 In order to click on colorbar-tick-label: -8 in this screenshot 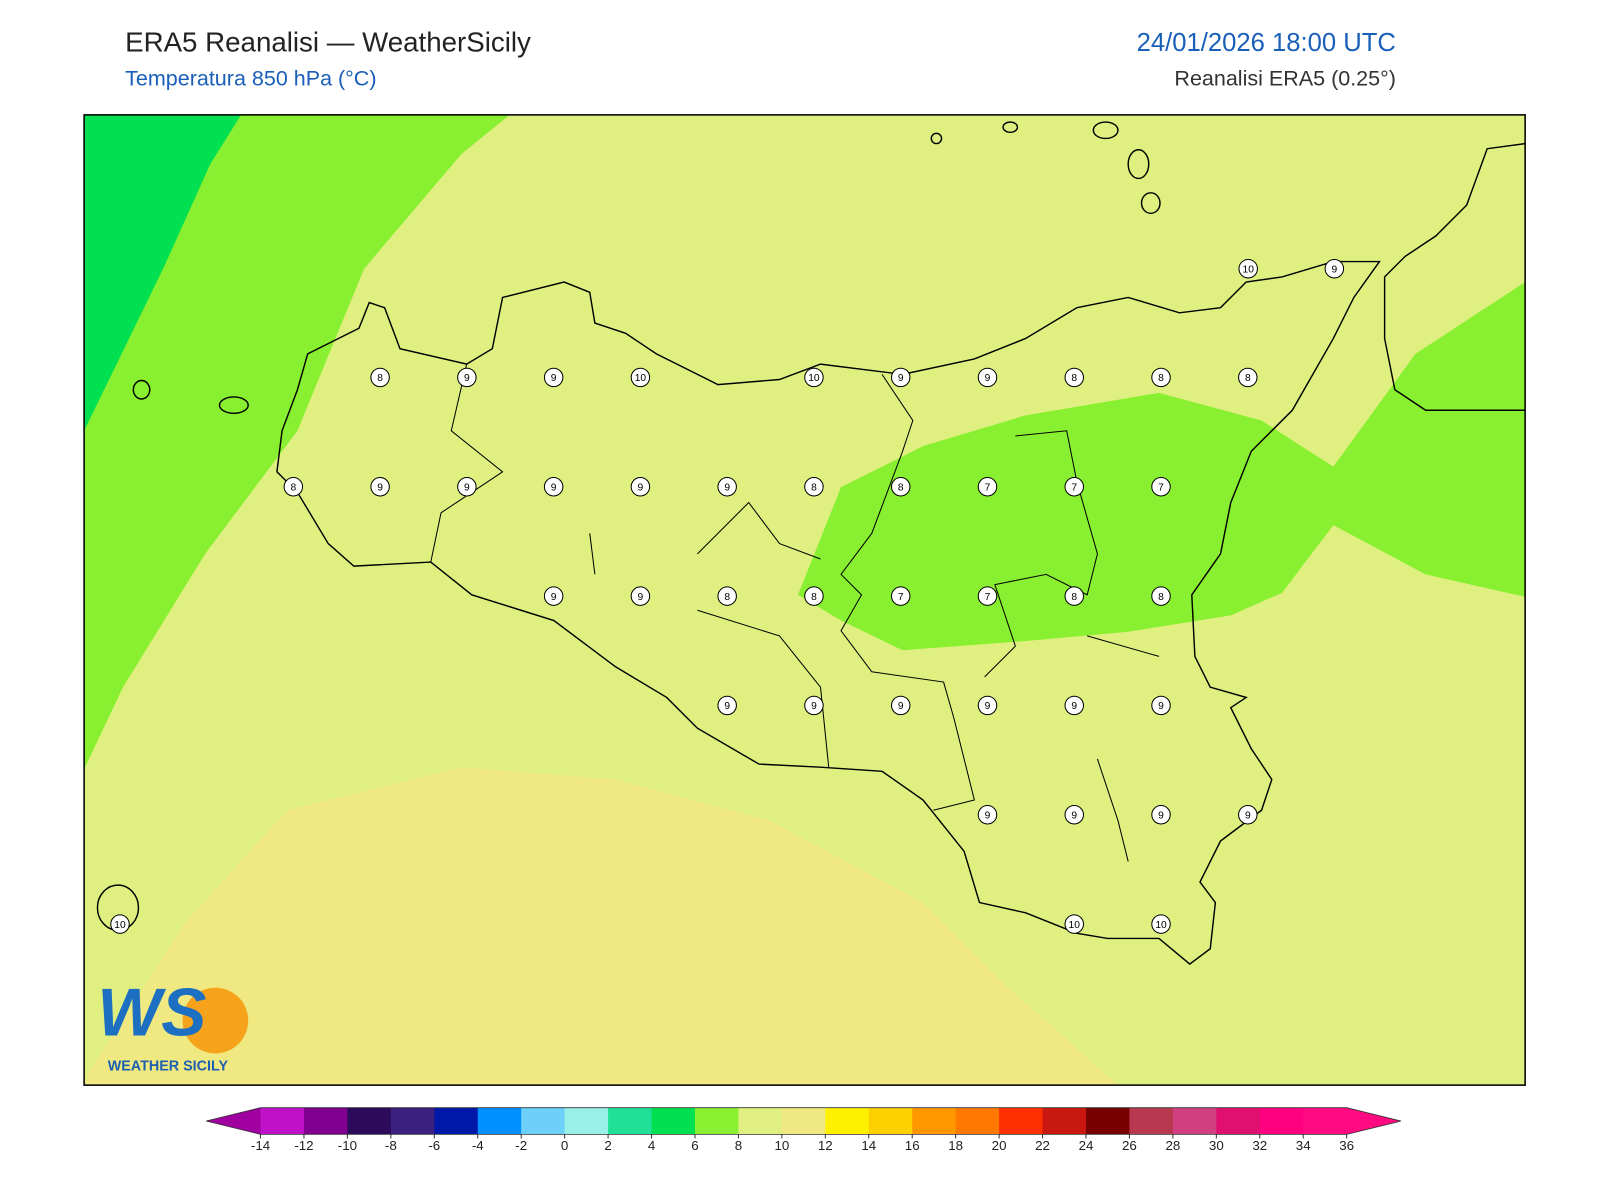, I will do `click(391, 1145)`.